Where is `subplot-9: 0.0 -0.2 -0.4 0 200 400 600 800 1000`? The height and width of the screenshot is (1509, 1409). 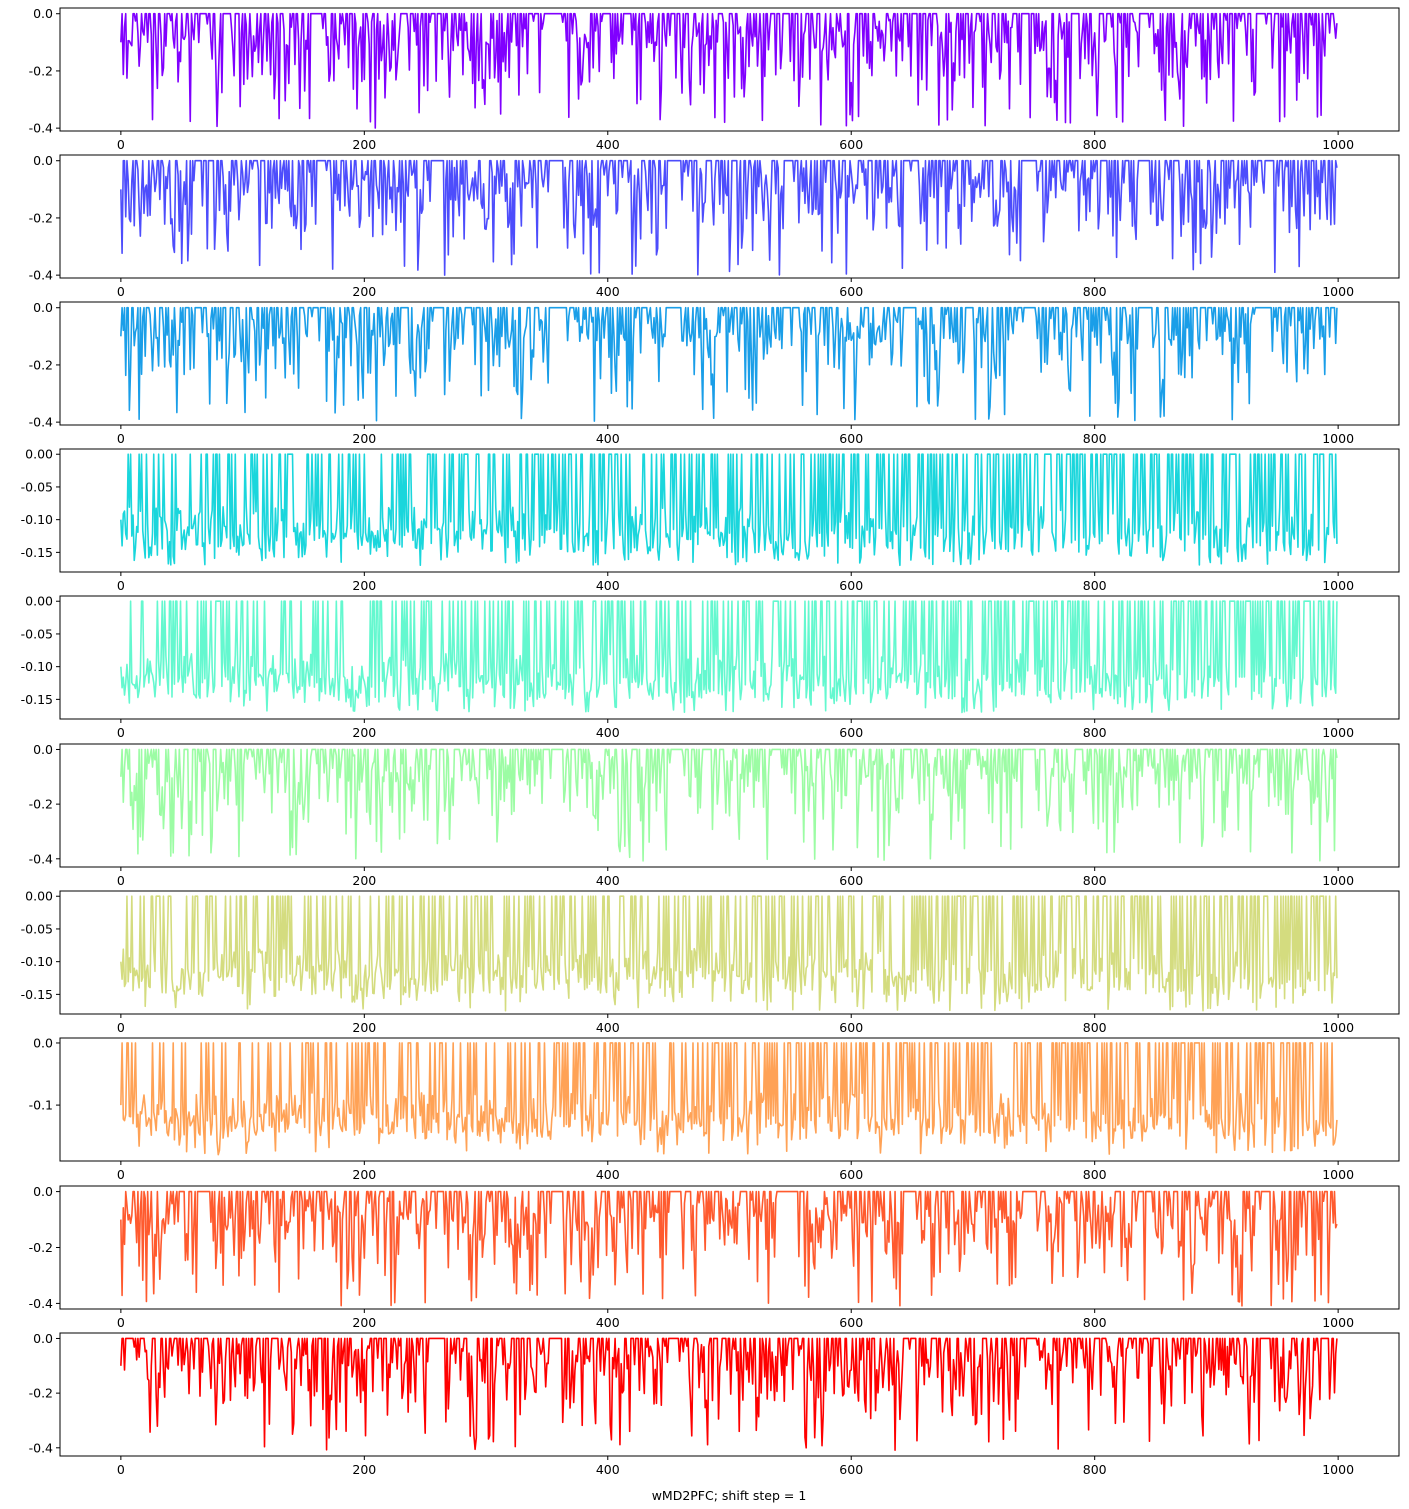
subplot-9: 0.0 -0.2 -0.4 0 200 400 600 800 1000 is located at coordinates (714, 1257).